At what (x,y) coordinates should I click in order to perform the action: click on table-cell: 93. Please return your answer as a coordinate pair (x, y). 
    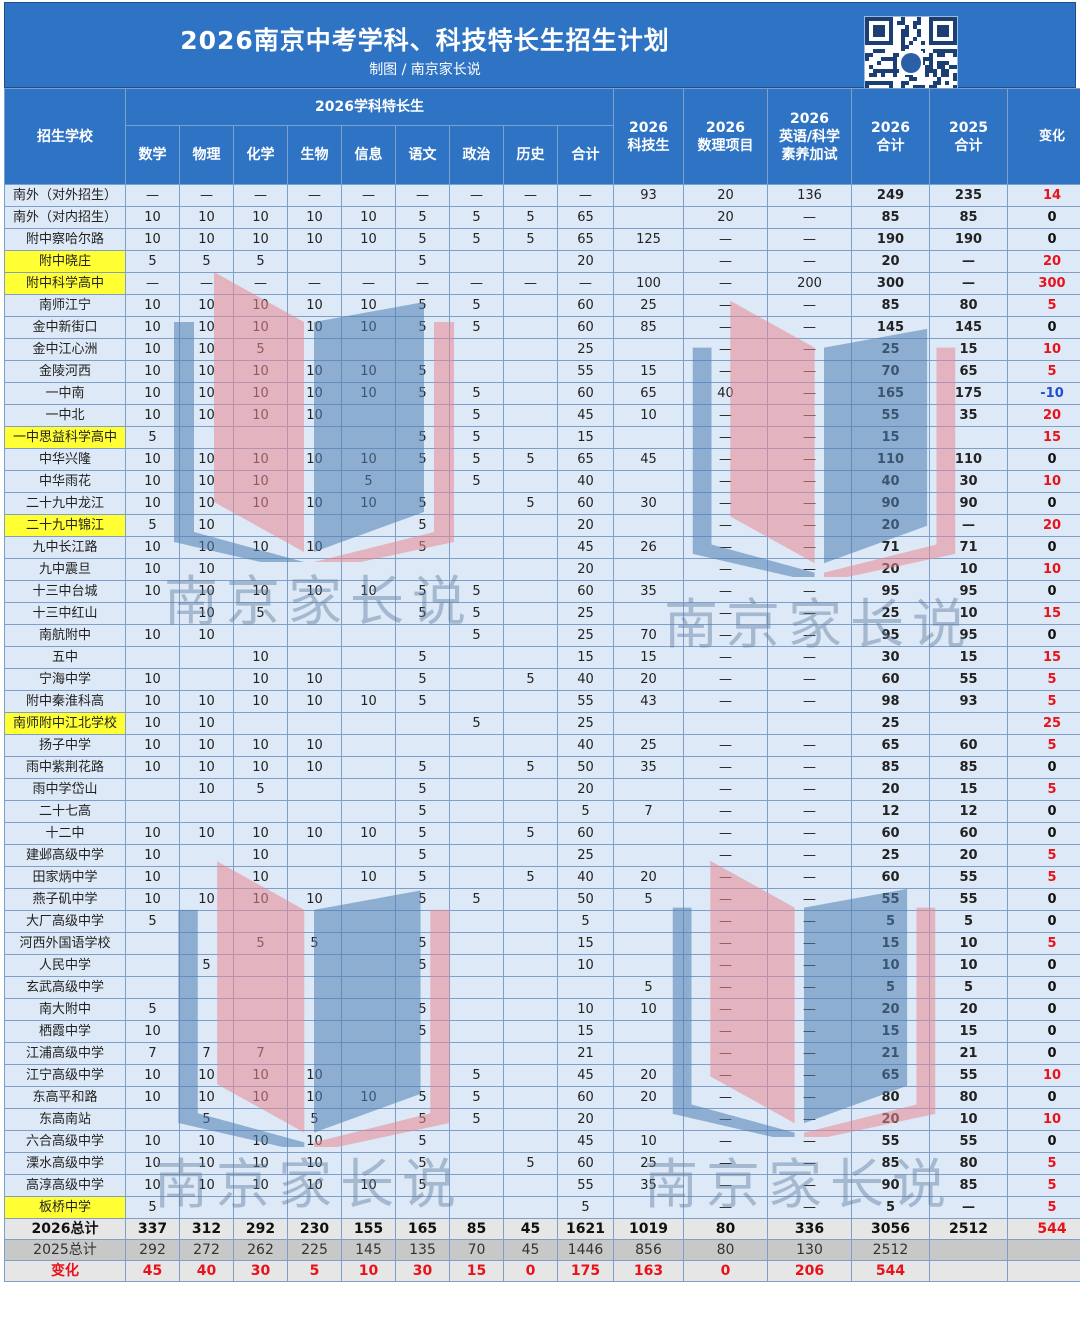
    Looking at the image, I should click on (968, 701).